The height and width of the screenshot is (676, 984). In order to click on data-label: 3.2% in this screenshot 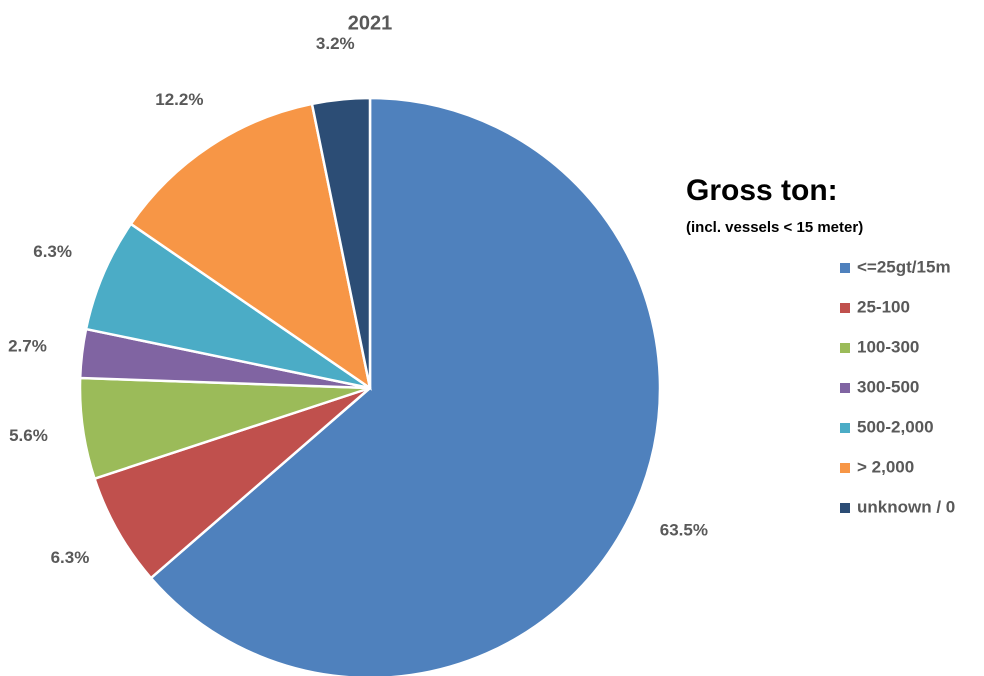, I will do `click(335, 43)`.